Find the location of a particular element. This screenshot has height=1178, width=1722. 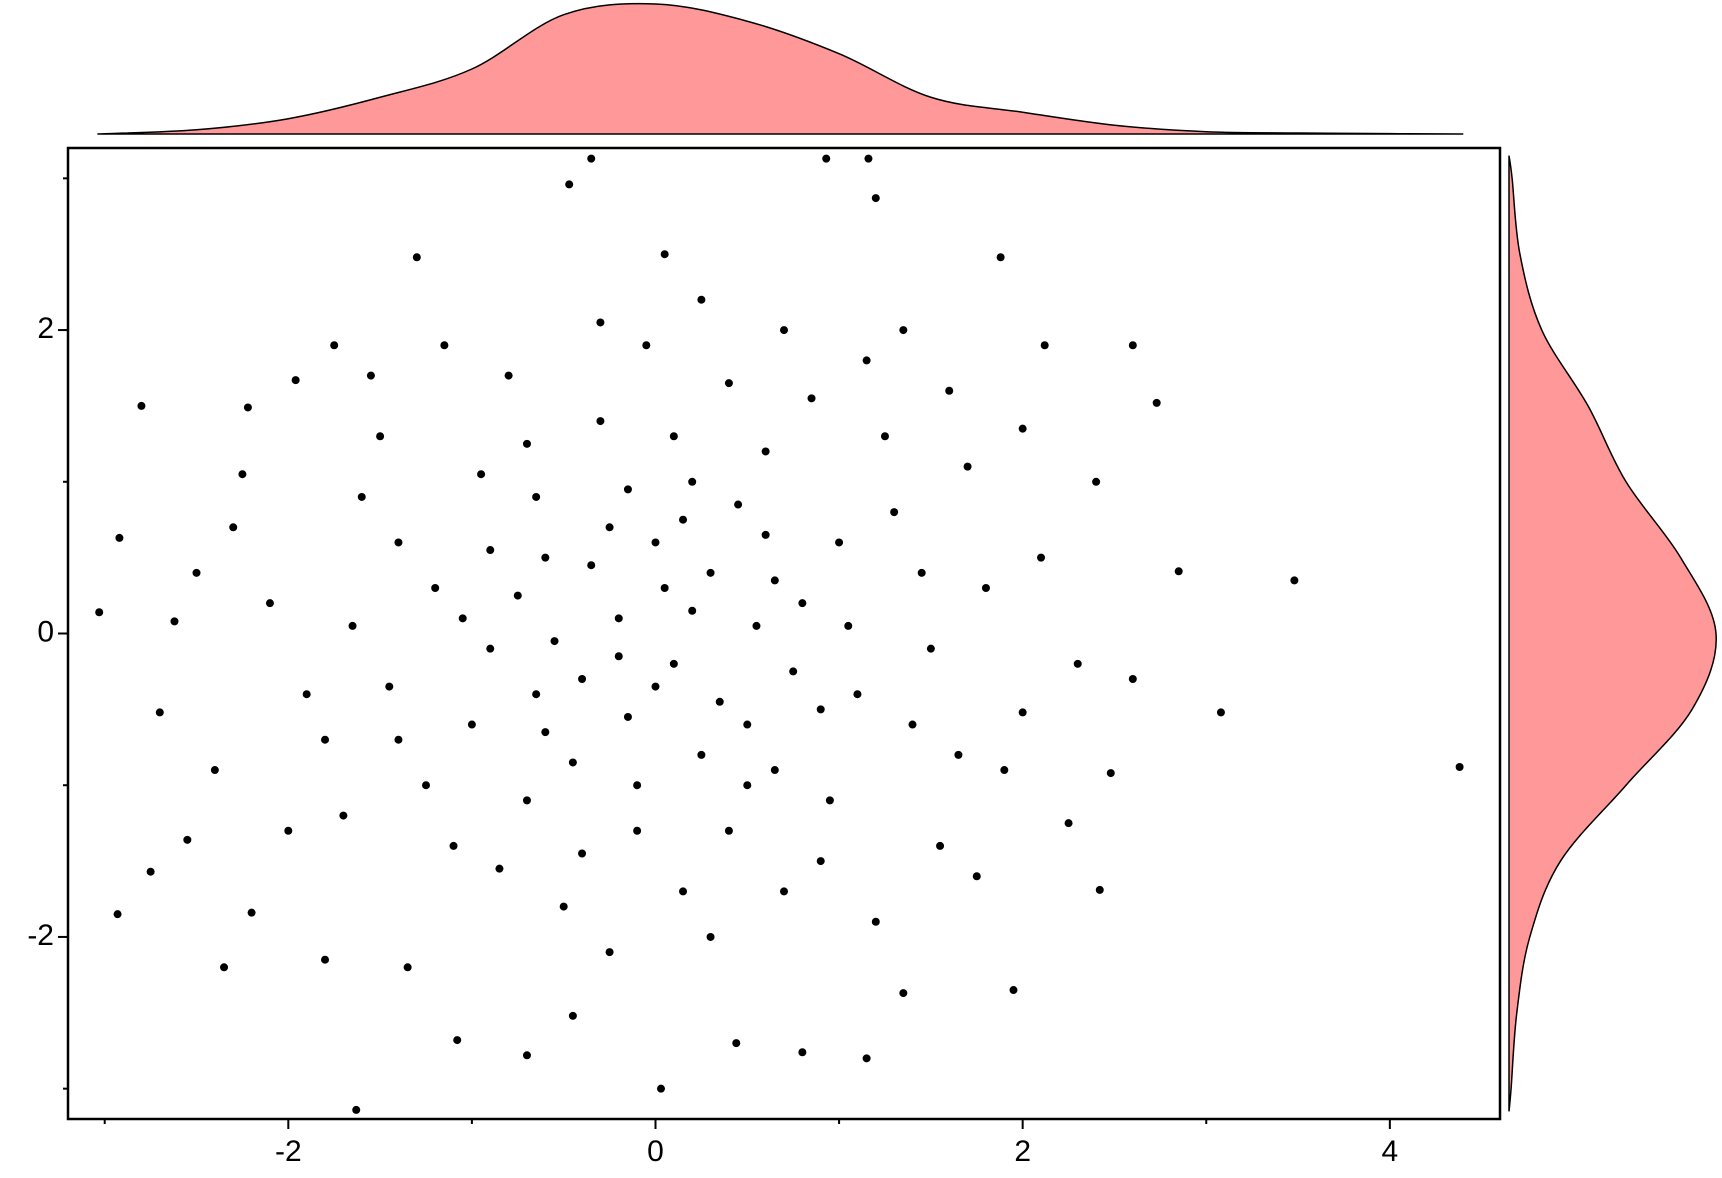

x-tick-label: -2 is located at coordinates (288, 1151).